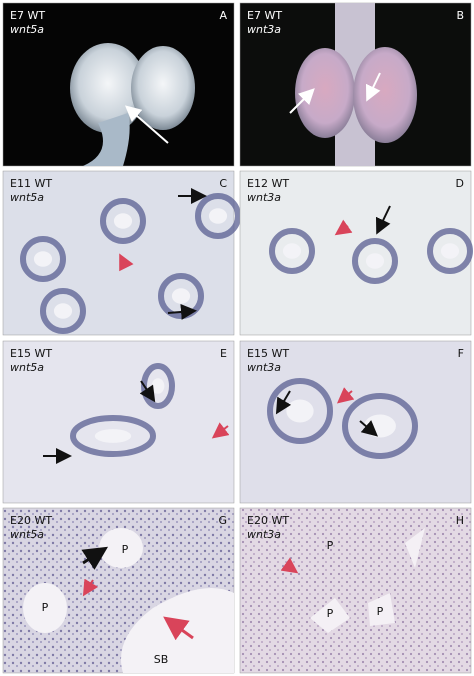 This screenshot has height=676, width=474. Describe the element at coordinates (31, 183) in the screenshot. I see `panel-stage: E11 WT` at that location.